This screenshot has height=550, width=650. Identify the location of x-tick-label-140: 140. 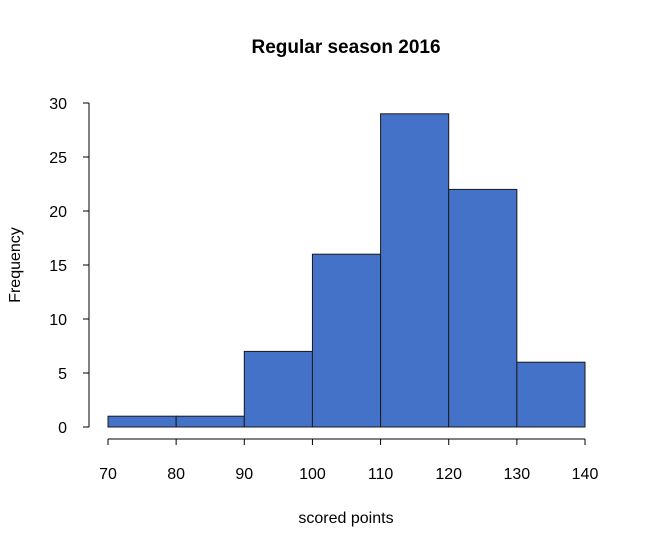
(585, 474).